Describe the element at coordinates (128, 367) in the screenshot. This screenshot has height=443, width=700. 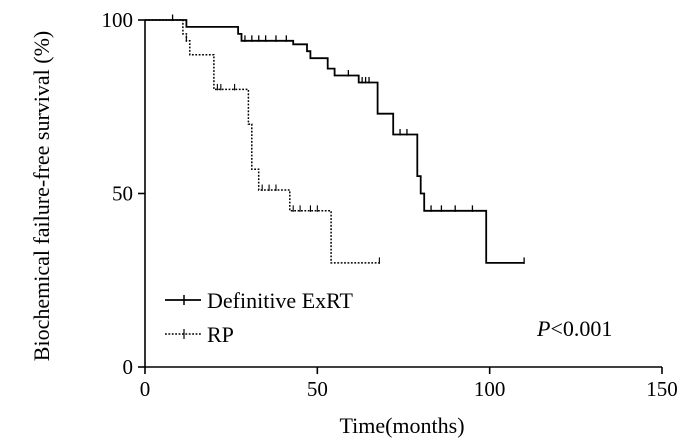
I see `y-tick-label: 0` at that location.